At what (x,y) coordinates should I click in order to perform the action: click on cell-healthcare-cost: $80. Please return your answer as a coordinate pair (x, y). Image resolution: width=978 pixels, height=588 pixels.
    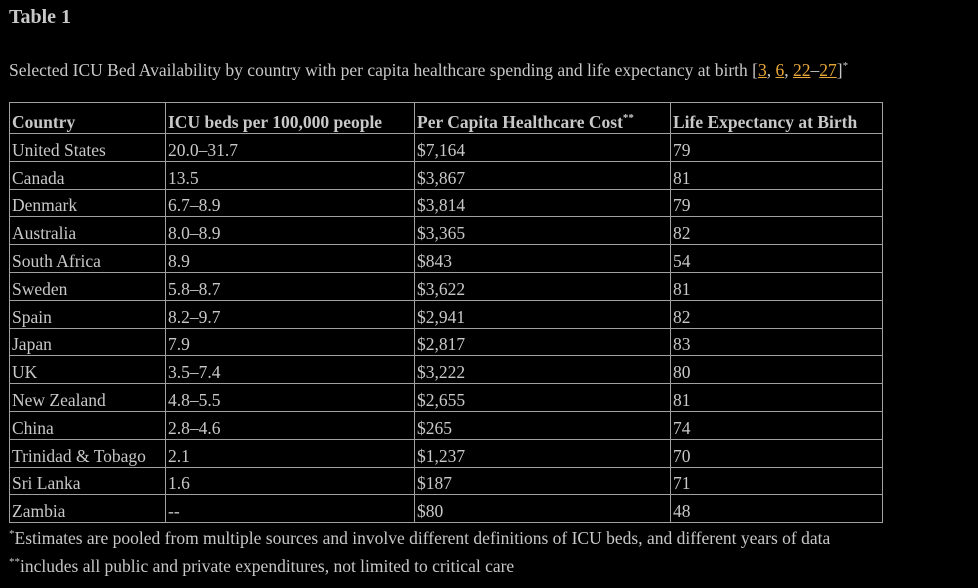
    Looking at the image, I should click on (542, 509).